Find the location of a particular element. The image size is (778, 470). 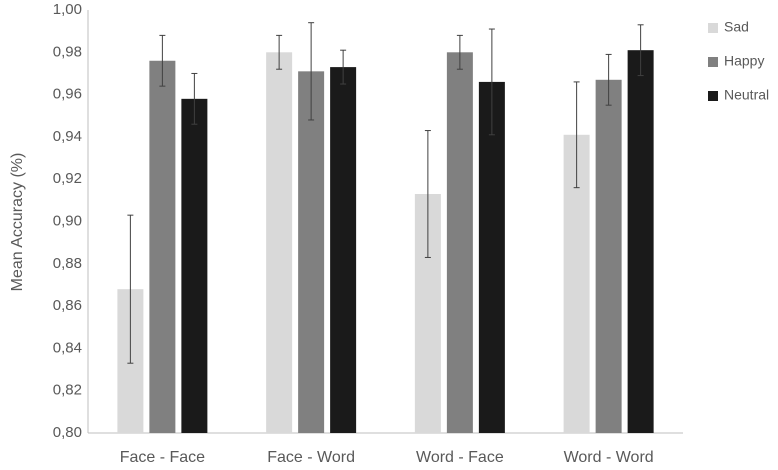

x-tick-label: Word - Word is located at coordinates (609, 457).